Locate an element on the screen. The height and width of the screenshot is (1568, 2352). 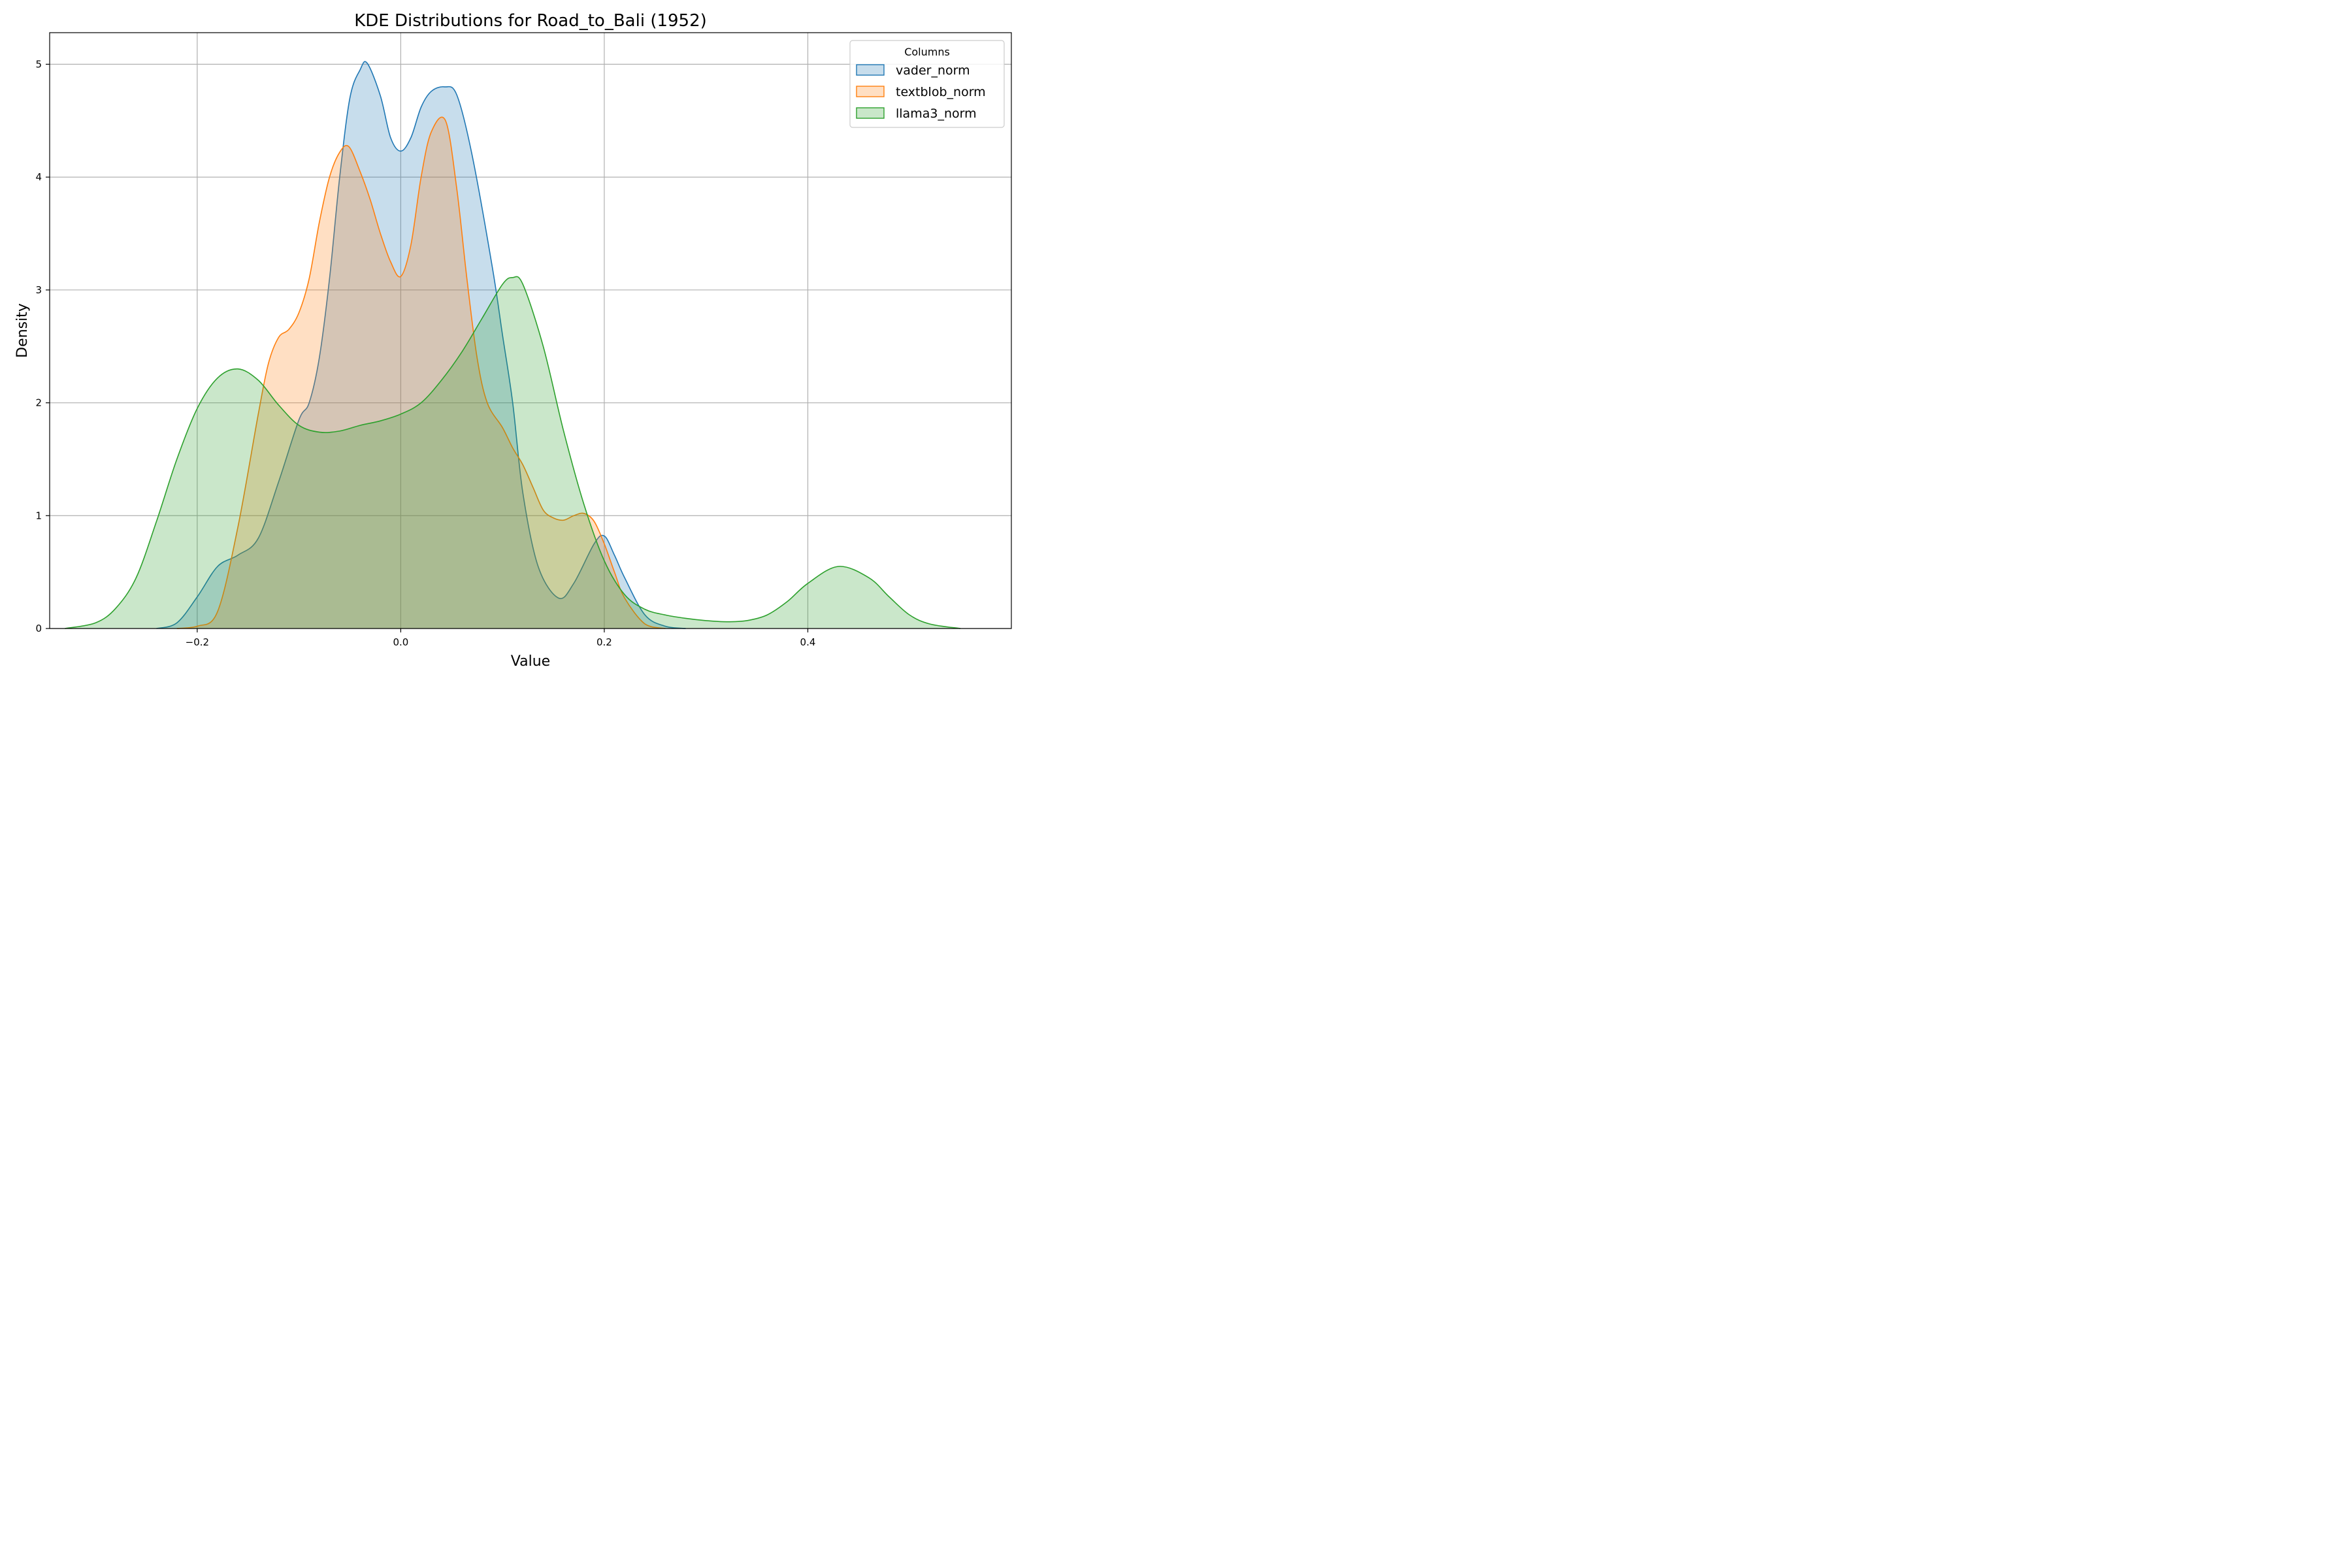
y-axis-title: Density is located at coordinates (22, 330).